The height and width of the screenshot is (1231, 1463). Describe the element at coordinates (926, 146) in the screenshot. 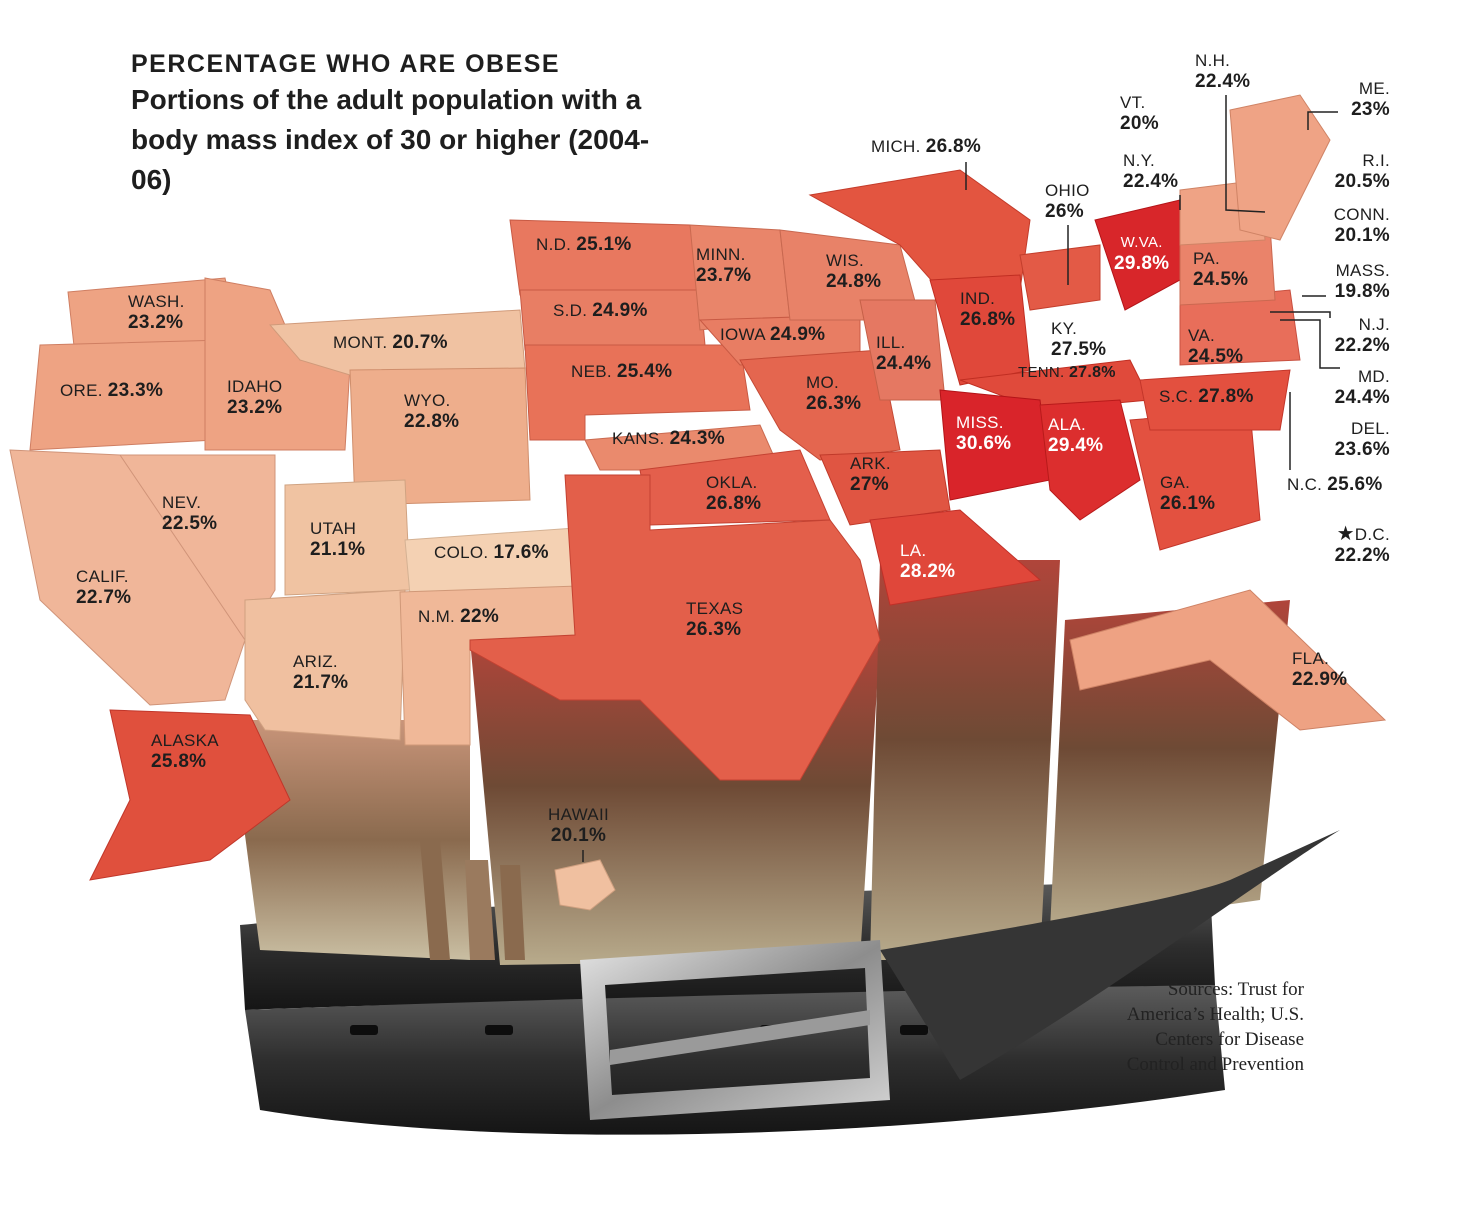

I see `state-label-mich: MICH. 26.8%` at that location.